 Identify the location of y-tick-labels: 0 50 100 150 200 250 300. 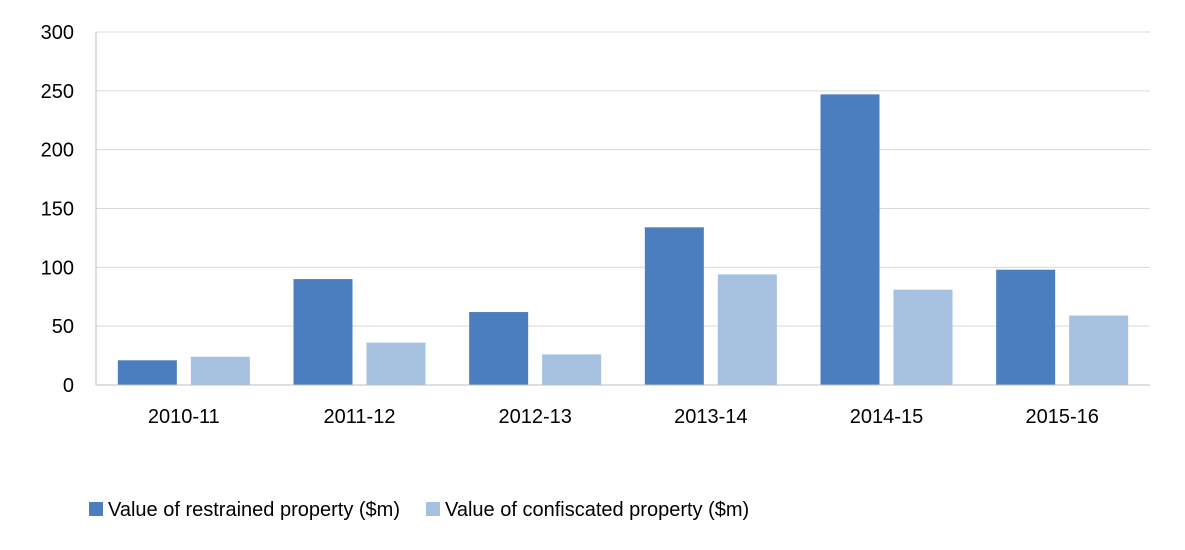
(57, 209).